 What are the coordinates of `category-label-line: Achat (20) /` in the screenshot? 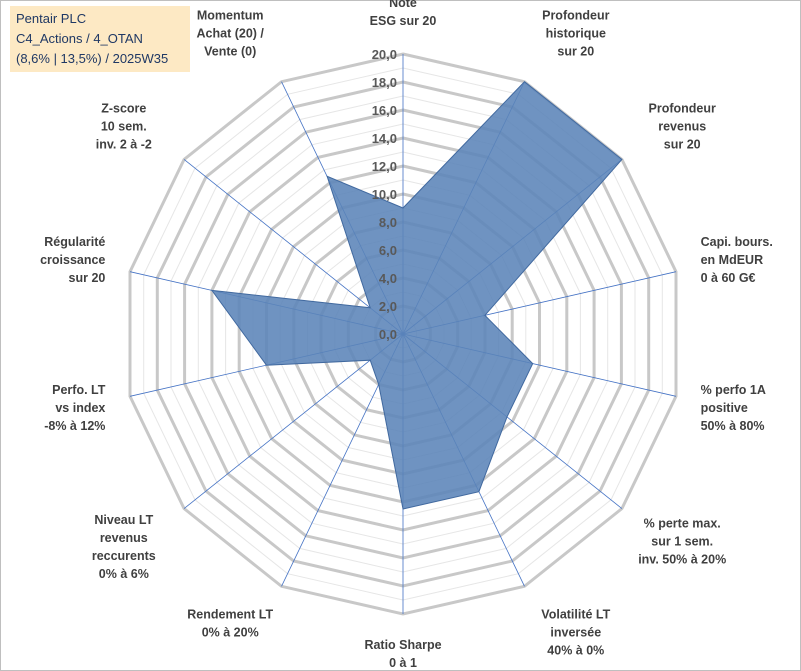 It's located at (231, 33).